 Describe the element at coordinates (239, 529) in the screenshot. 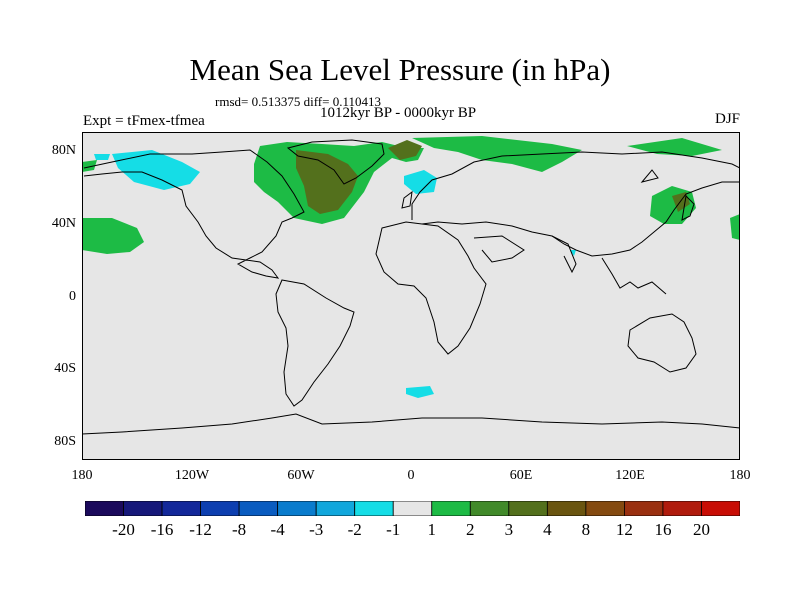

I see `colorbar-label: -8` at that location.